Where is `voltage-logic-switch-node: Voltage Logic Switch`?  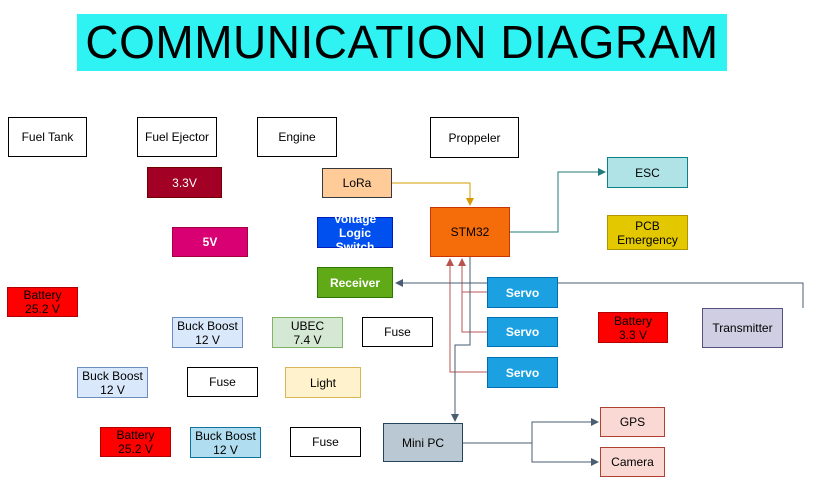 voltage-logic-switch-node: Voltage Logic Switch is located at coordinates (355, 233).